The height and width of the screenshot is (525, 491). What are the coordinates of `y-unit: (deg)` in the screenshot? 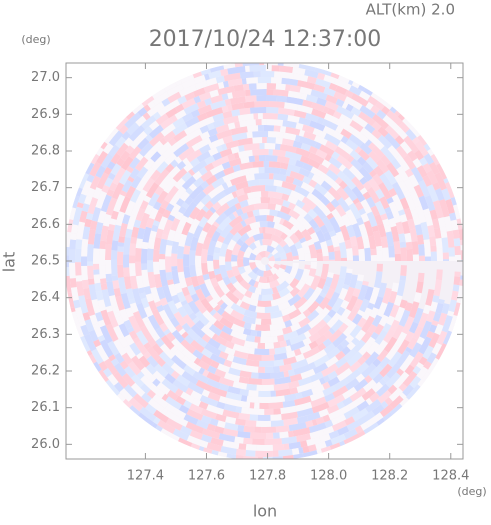 It's located at (35, 39).